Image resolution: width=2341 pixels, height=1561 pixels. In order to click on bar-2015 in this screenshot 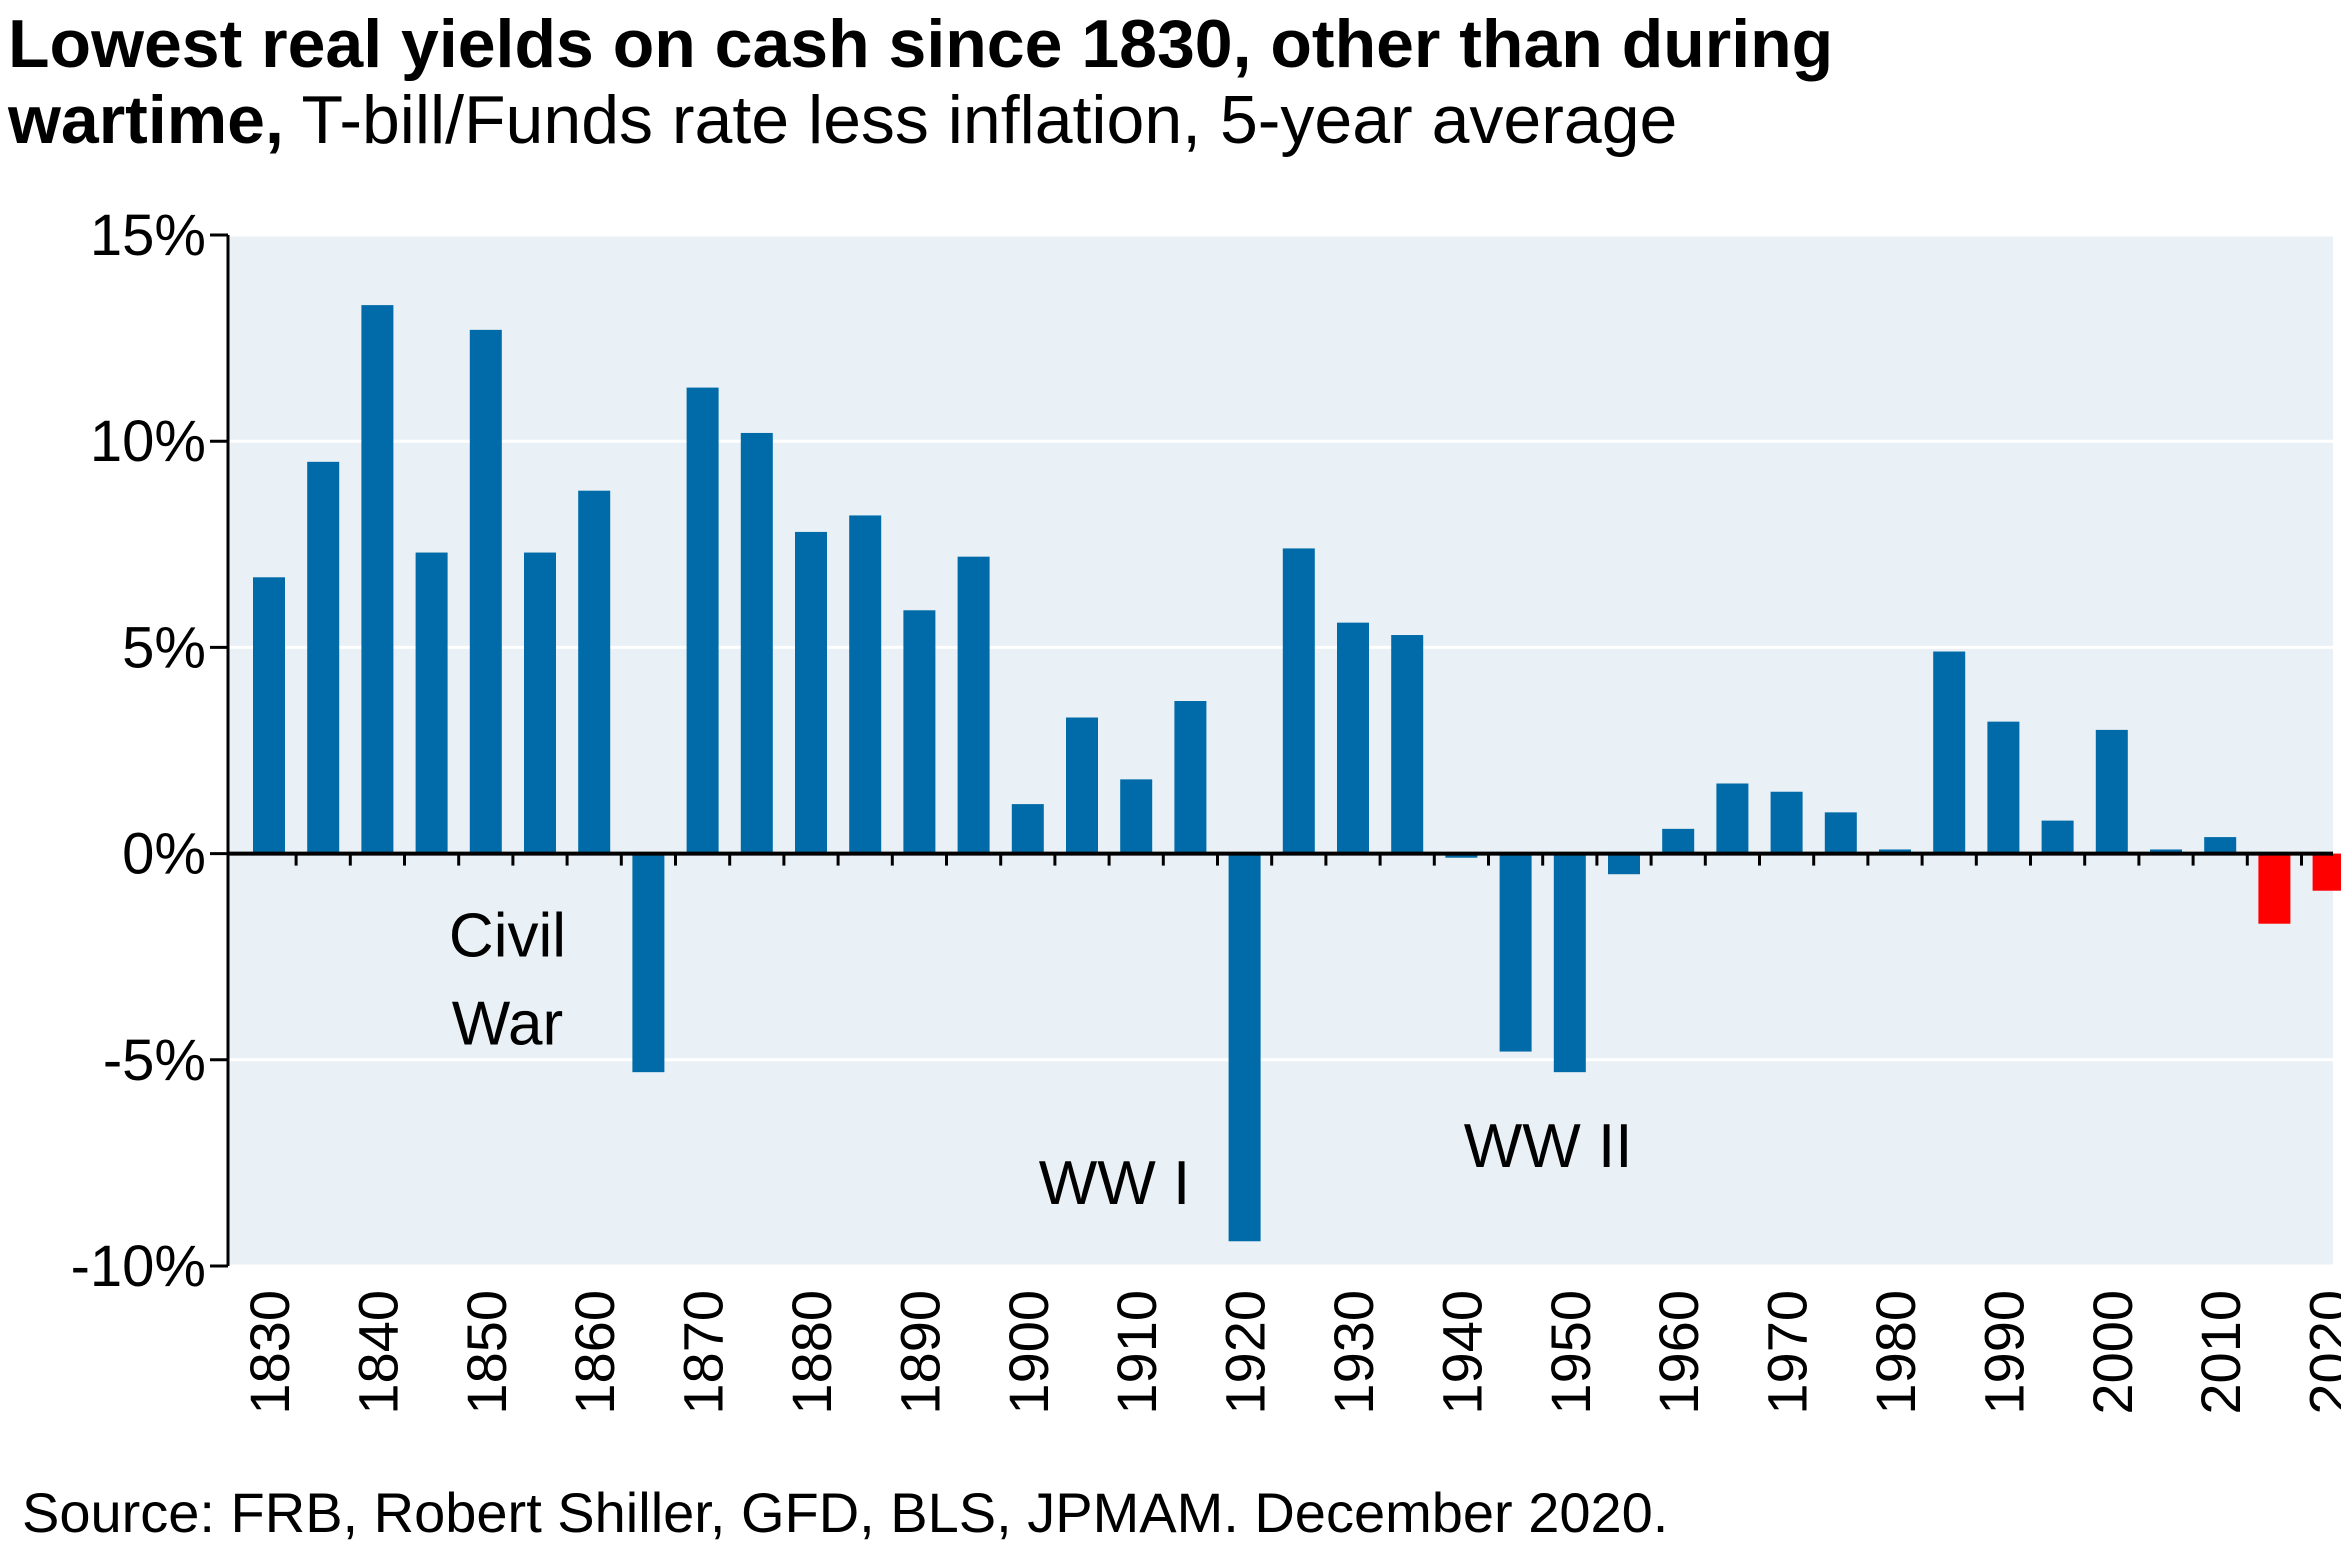, I will do `click(2274, 888)`.